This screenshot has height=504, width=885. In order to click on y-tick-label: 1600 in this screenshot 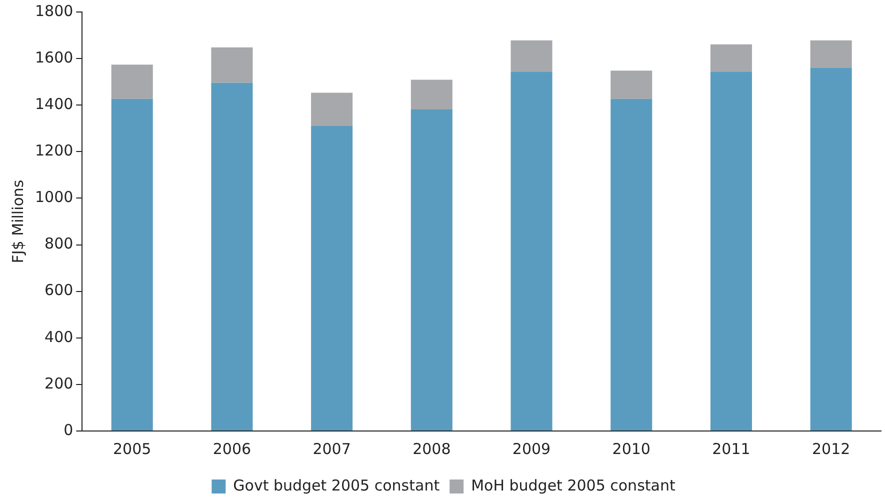, I will do `click(54, 57)`.